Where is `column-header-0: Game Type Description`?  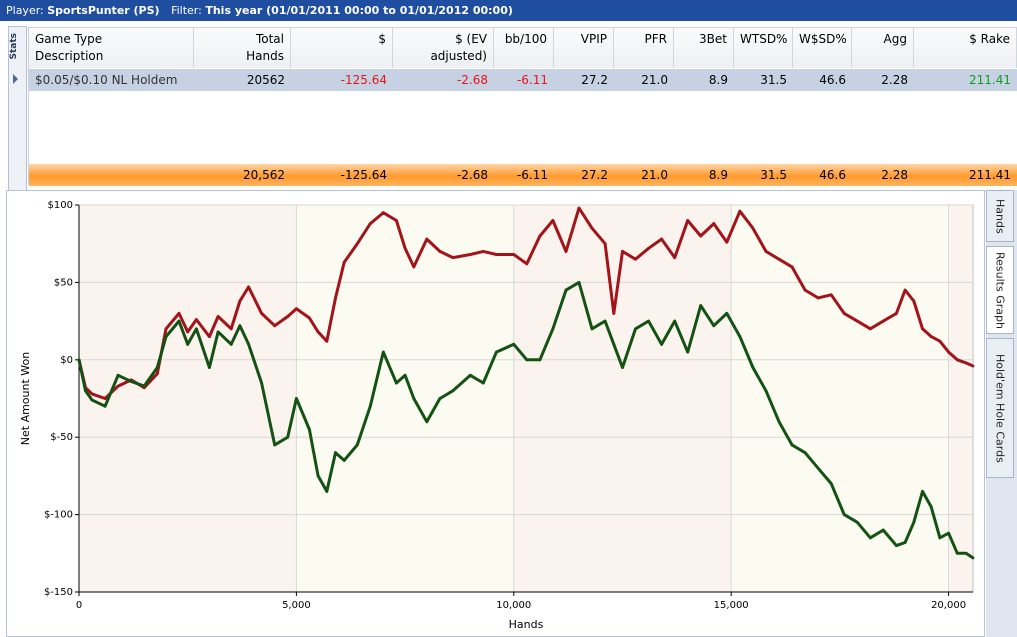 column-header-0: Game Type Description is located at coordinates (111, 48).